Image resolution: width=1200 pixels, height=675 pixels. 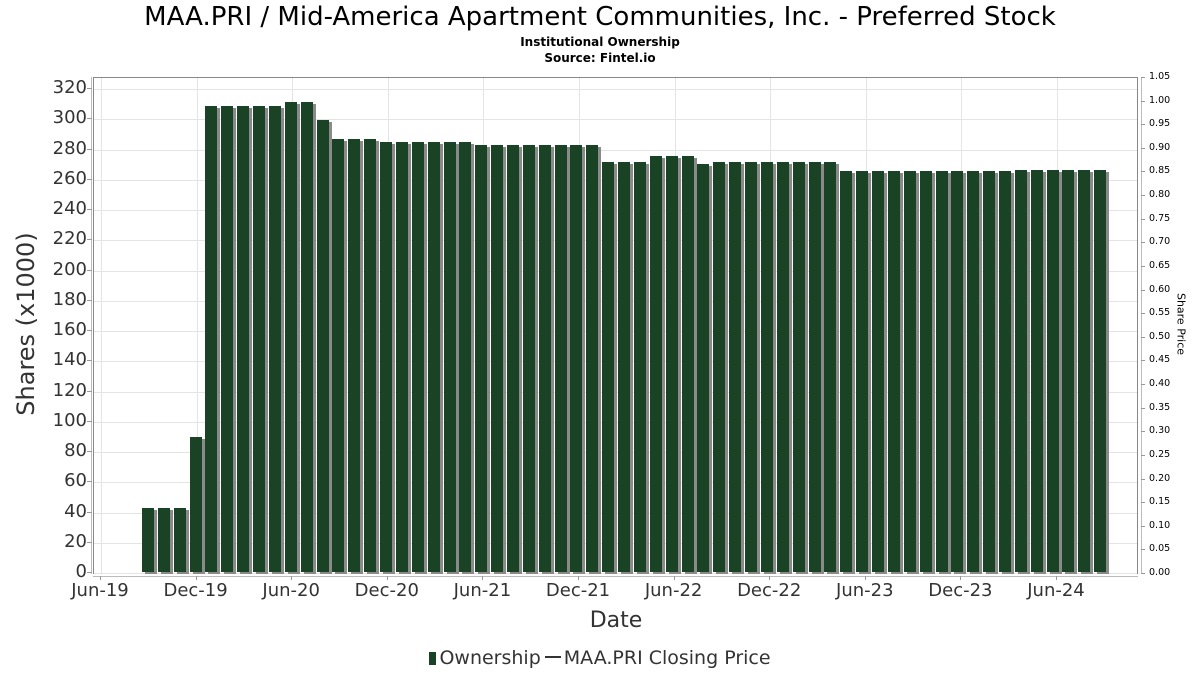 What do you see at coordinates (1160, 100) in the screenshot?
I see `y-right-tick-label: 1.00` at bounding box center [1160, 100].